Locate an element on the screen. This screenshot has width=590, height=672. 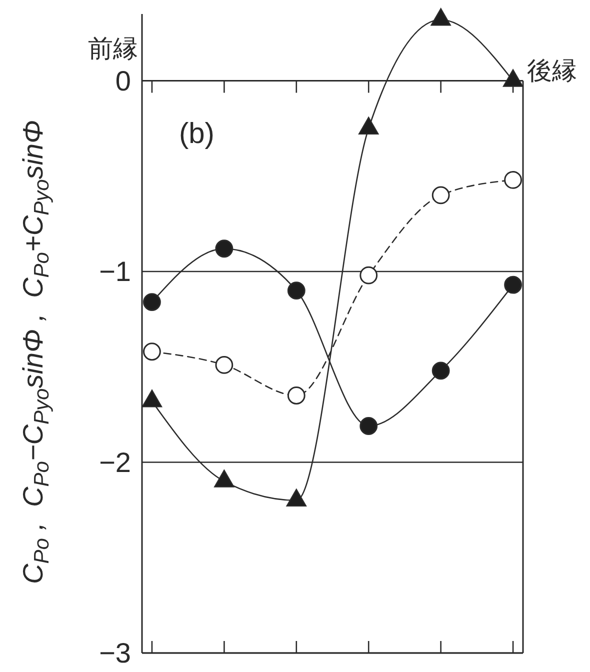
y-tick-label: 0 is located at coordinates (123, 80).